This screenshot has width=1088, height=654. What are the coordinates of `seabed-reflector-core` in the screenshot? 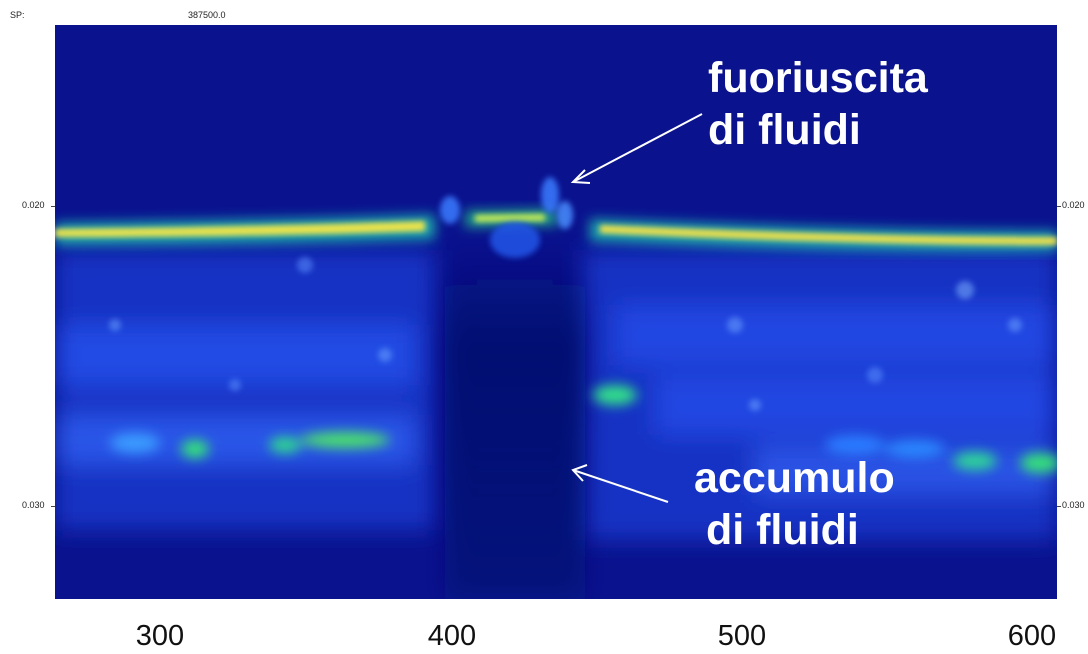 It's located at (556, 229).